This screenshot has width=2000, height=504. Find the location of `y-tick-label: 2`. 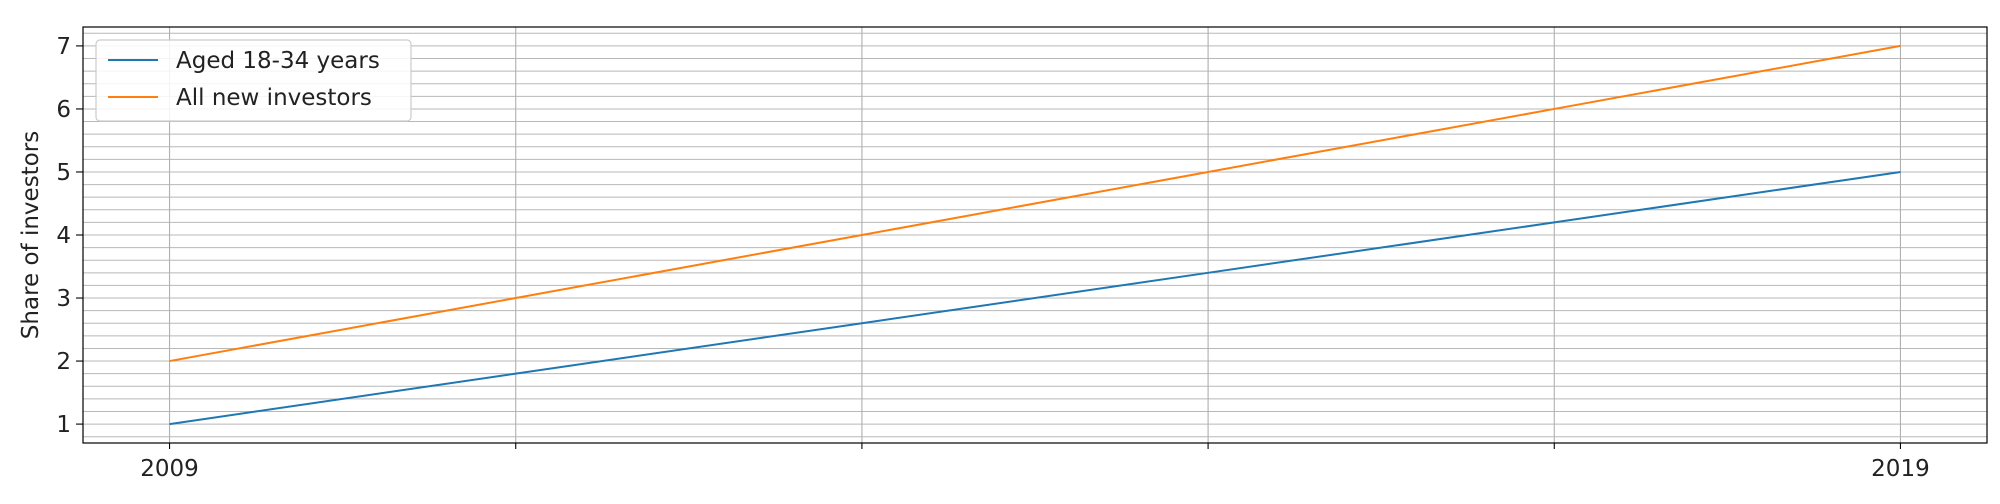

y-tick-label: 2 is located at coordinates (63, 362).